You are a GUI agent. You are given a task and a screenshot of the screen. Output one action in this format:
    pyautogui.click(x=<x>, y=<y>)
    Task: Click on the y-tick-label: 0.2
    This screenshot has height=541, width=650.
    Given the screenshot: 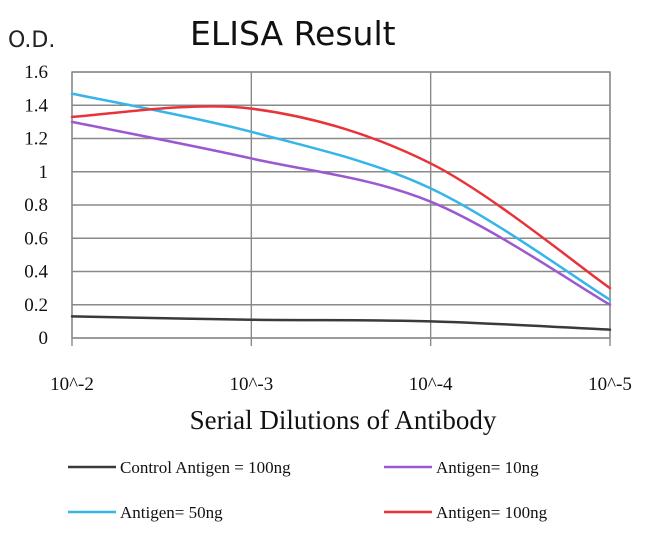 What is the action you would take?
    pyautogui.click(x=36, y=305)
    